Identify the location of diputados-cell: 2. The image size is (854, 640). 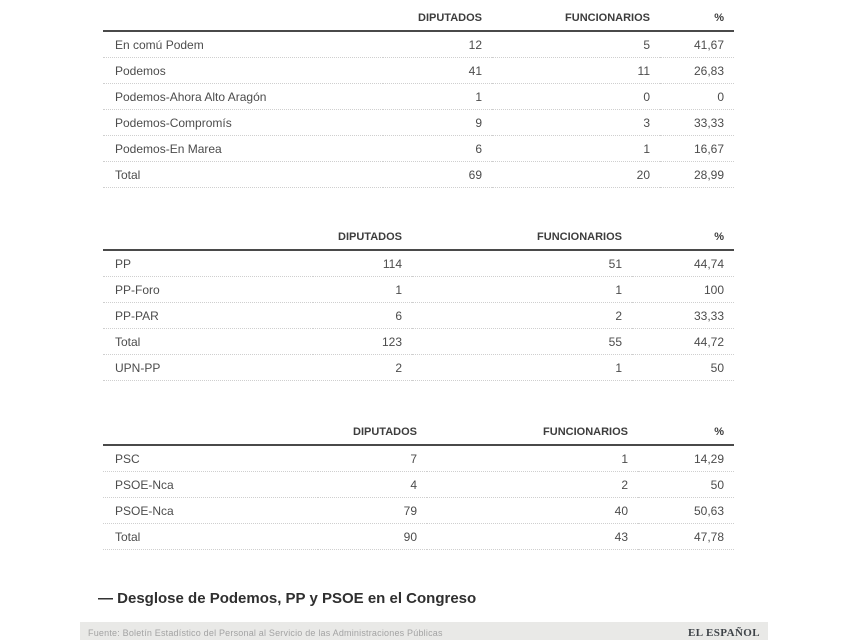
(362, 367).